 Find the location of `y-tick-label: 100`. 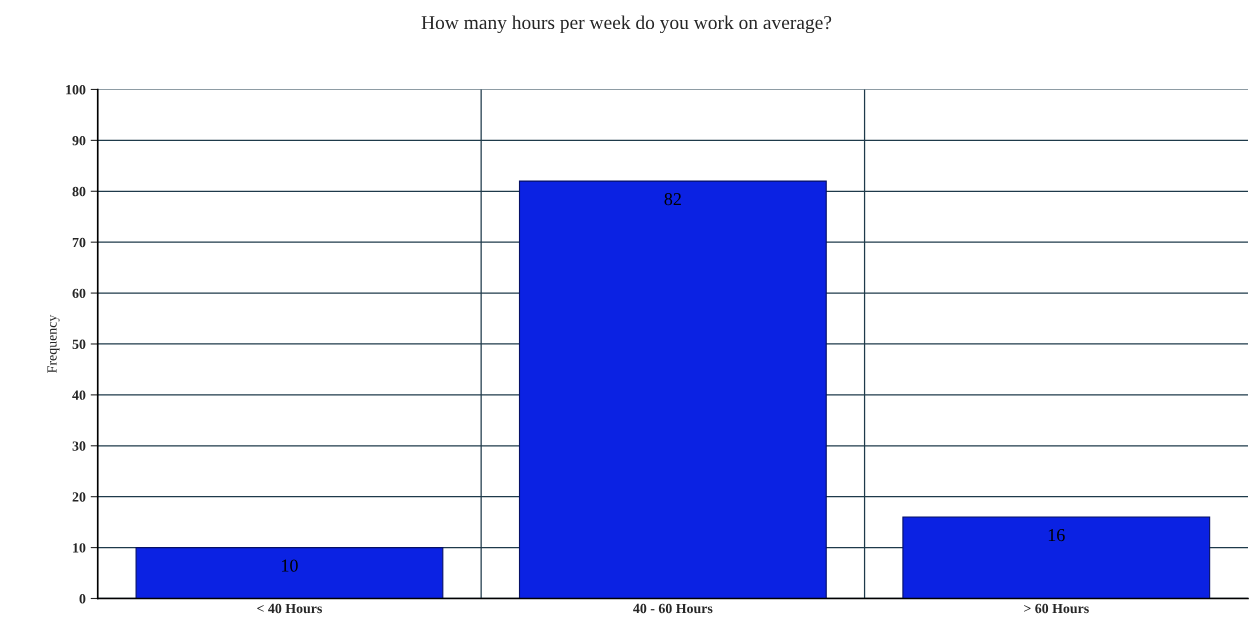

y-tick-label: 100 is located at coordinates (76, 90).